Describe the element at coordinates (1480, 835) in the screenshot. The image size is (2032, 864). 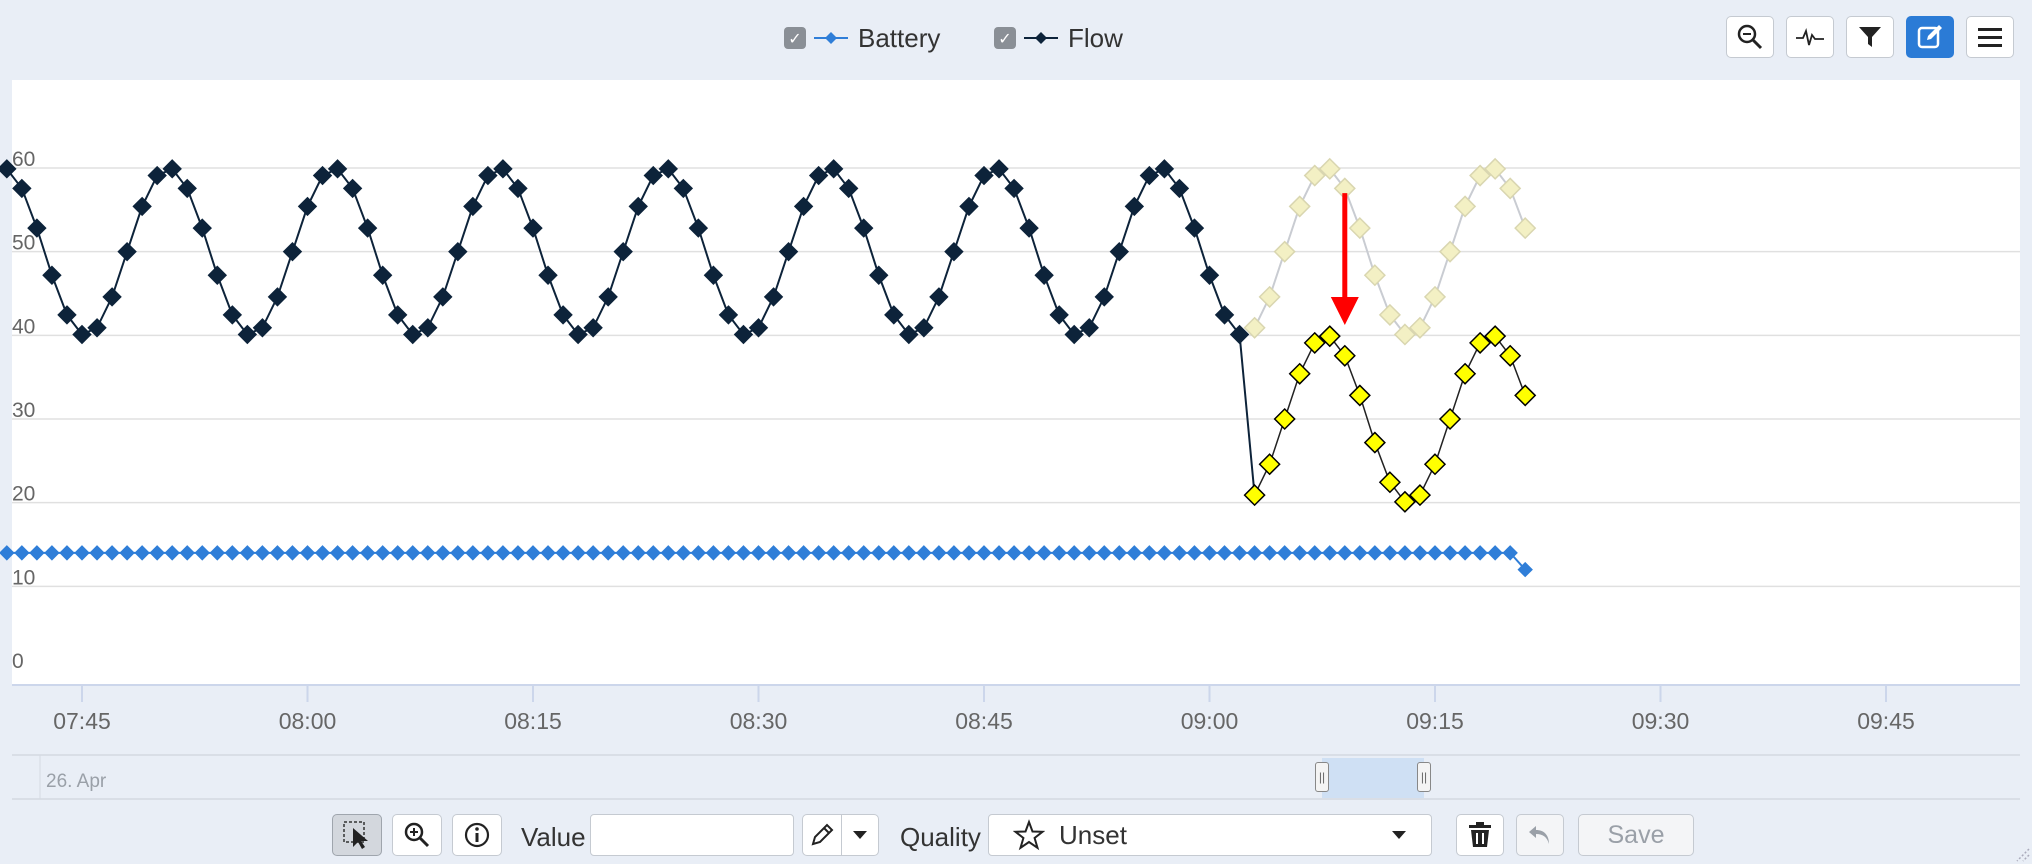
I see `delete-button` at that location.